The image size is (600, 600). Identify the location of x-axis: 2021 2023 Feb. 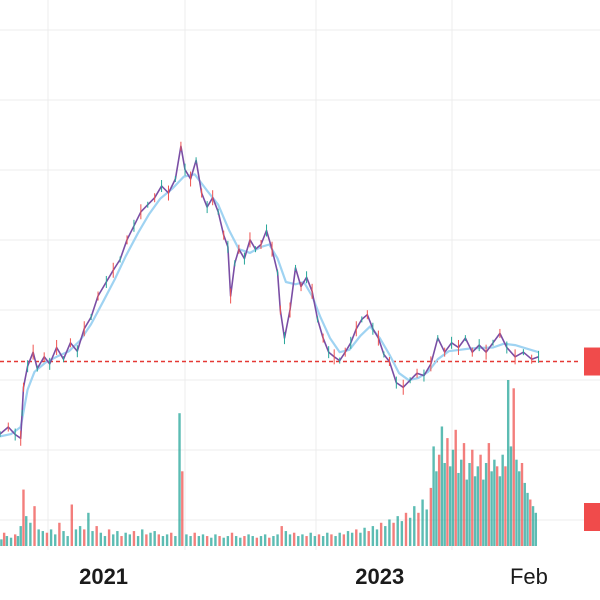
(313, 576).